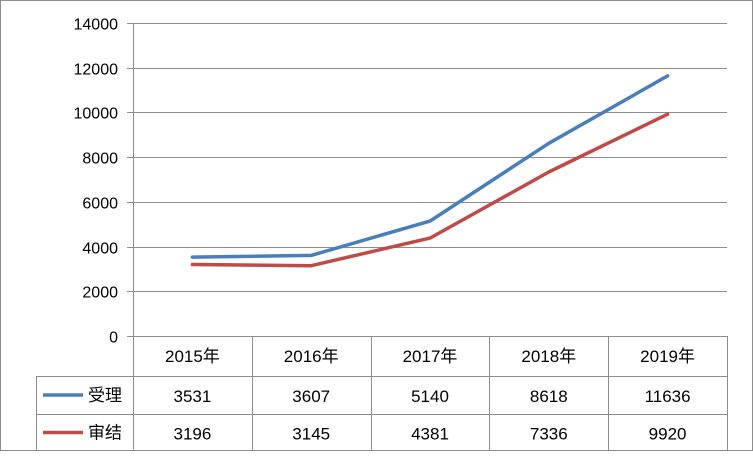  I want to click on series-name-label: 审结, so click(105, 433).